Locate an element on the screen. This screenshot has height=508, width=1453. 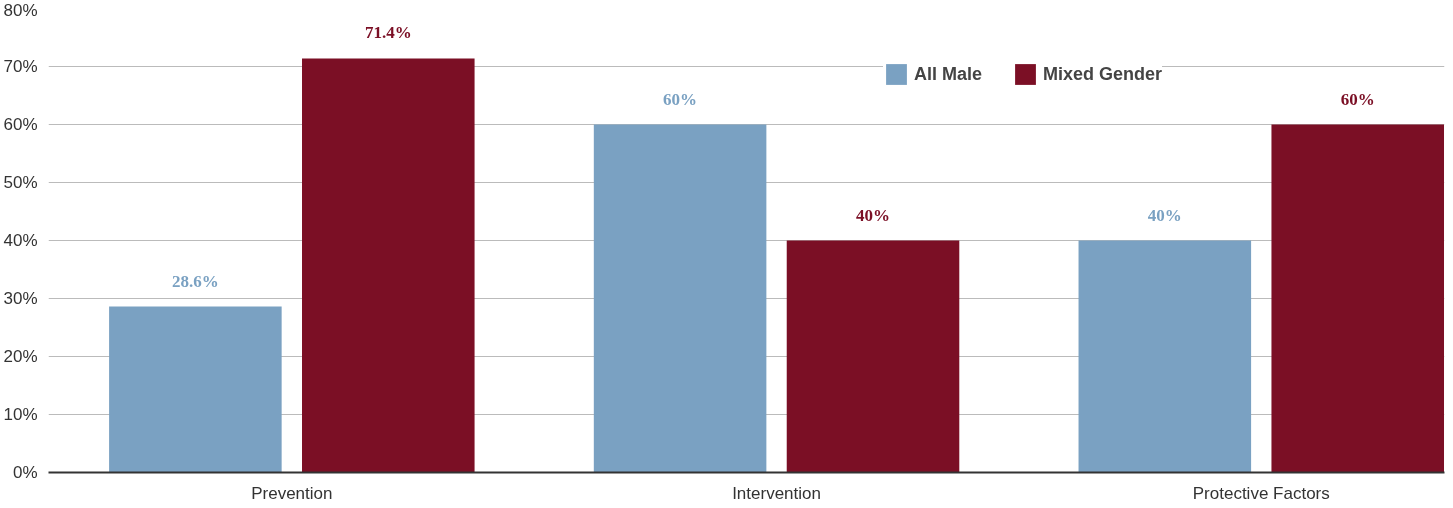
y-tick-label: 0% is located at coordinates (25, 472).